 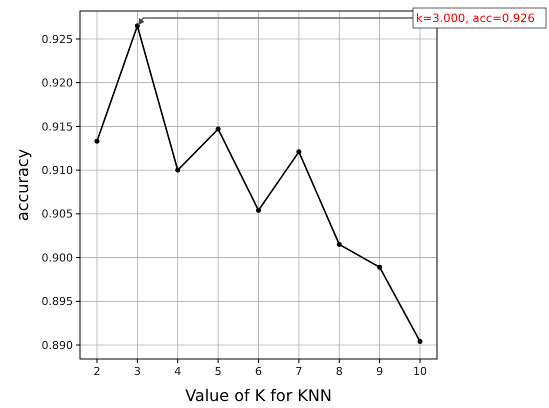 I want to click on x-axis-title: Value of K for KNN, so click(x=258, y=395).